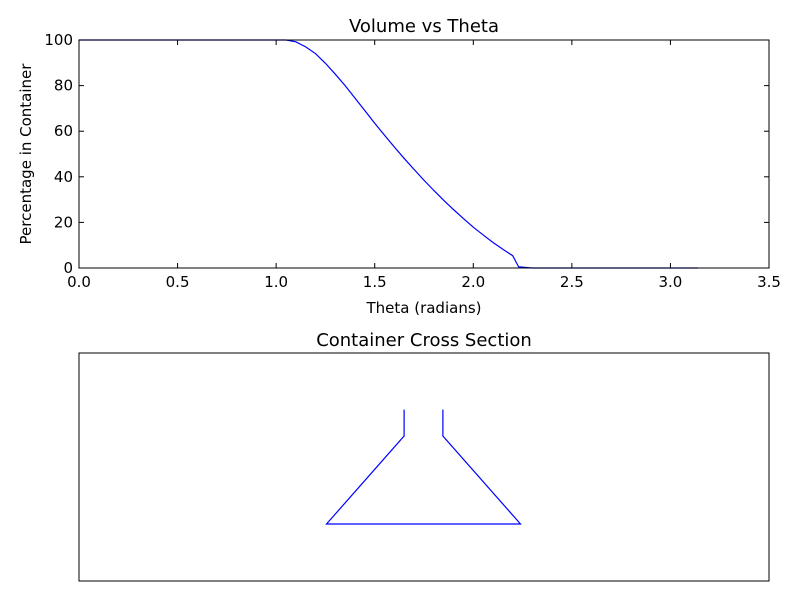 This screenshot has width=800, height=600. What do you see at coordinates (79, 282) in the screenshot?
I see `chart1-x-tick-label: 0.0` at bounding box center [79, 282].